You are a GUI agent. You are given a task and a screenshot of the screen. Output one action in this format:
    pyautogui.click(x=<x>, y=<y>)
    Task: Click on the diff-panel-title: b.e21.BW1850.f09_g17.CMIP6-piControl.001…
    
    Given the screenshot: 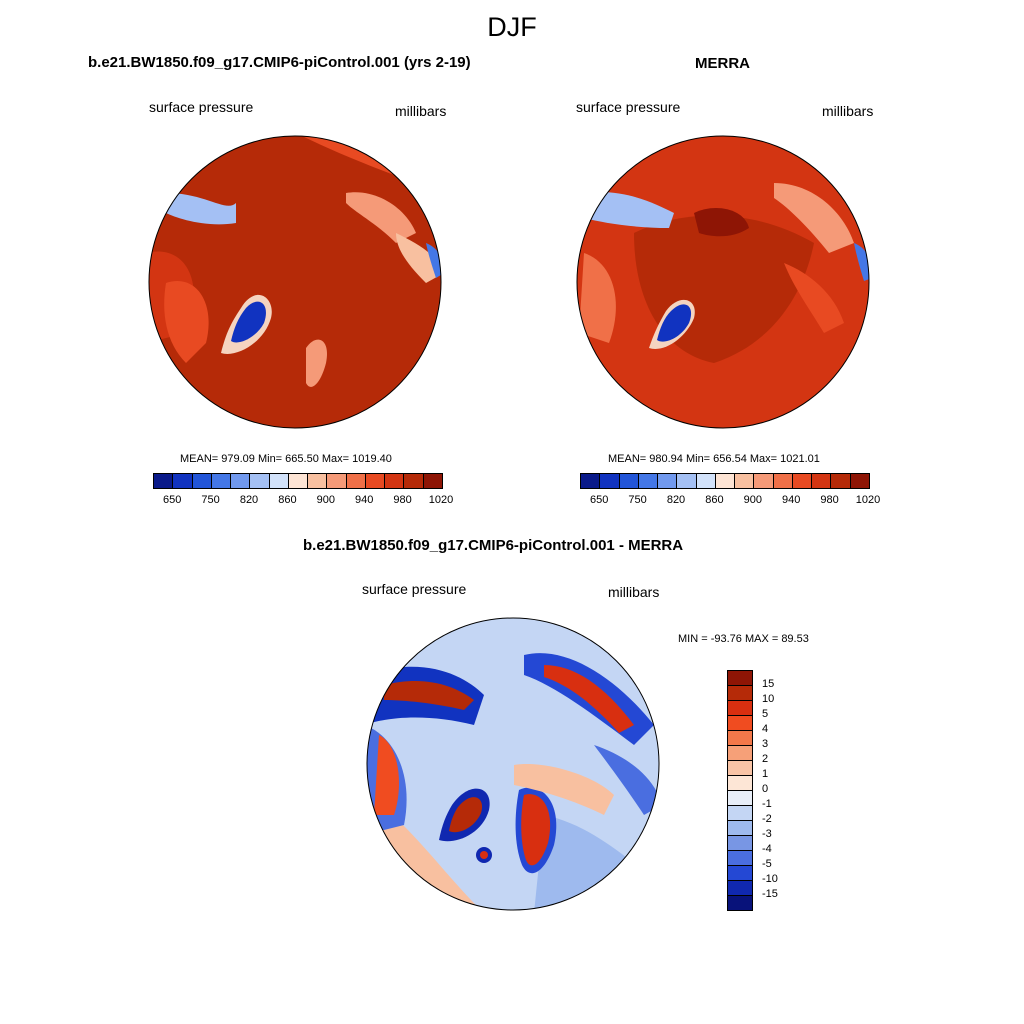 What is the action you would take?
    pyautogui.click(x=493, y=545)
    